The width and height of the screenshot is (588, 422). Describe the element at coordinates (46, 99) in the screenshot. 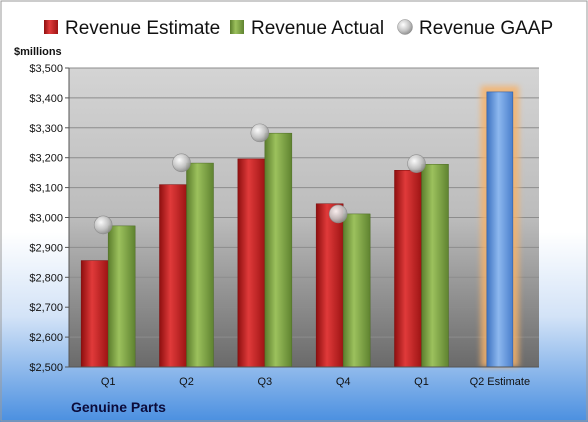

I see `y-tick-label: $3,400` at that location.